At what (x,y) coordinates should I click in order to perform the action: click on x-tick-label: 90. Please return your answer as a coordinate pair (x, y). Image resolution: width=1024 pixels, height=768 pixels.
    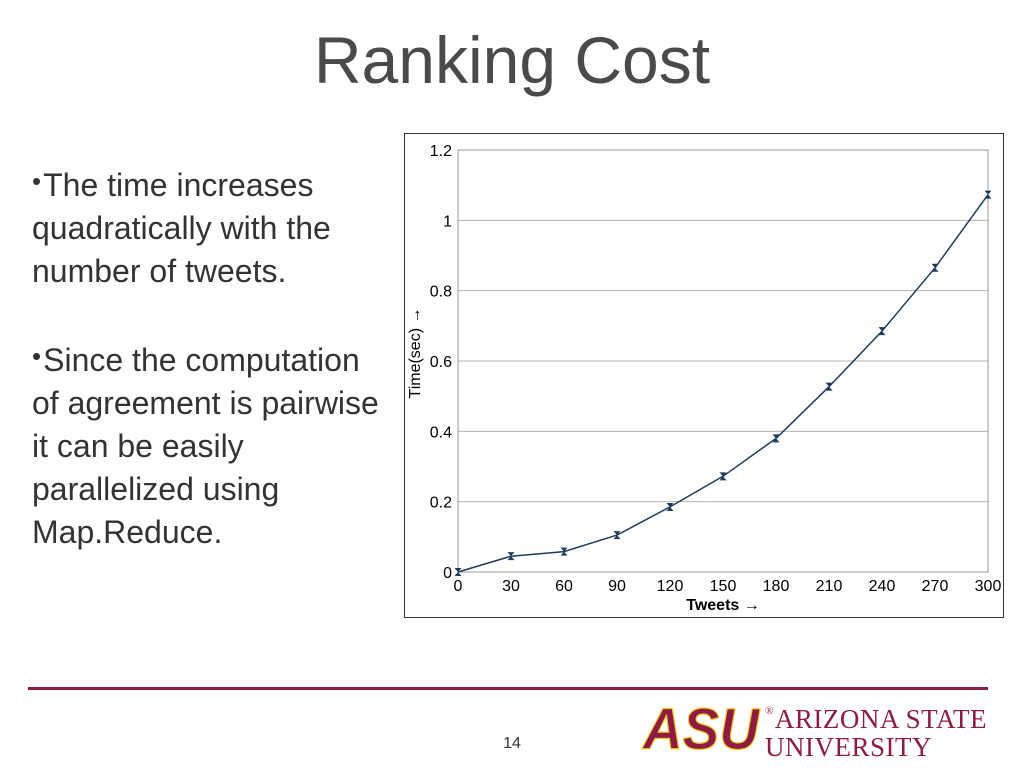
    Looking at the image, I should click on (617, 586).